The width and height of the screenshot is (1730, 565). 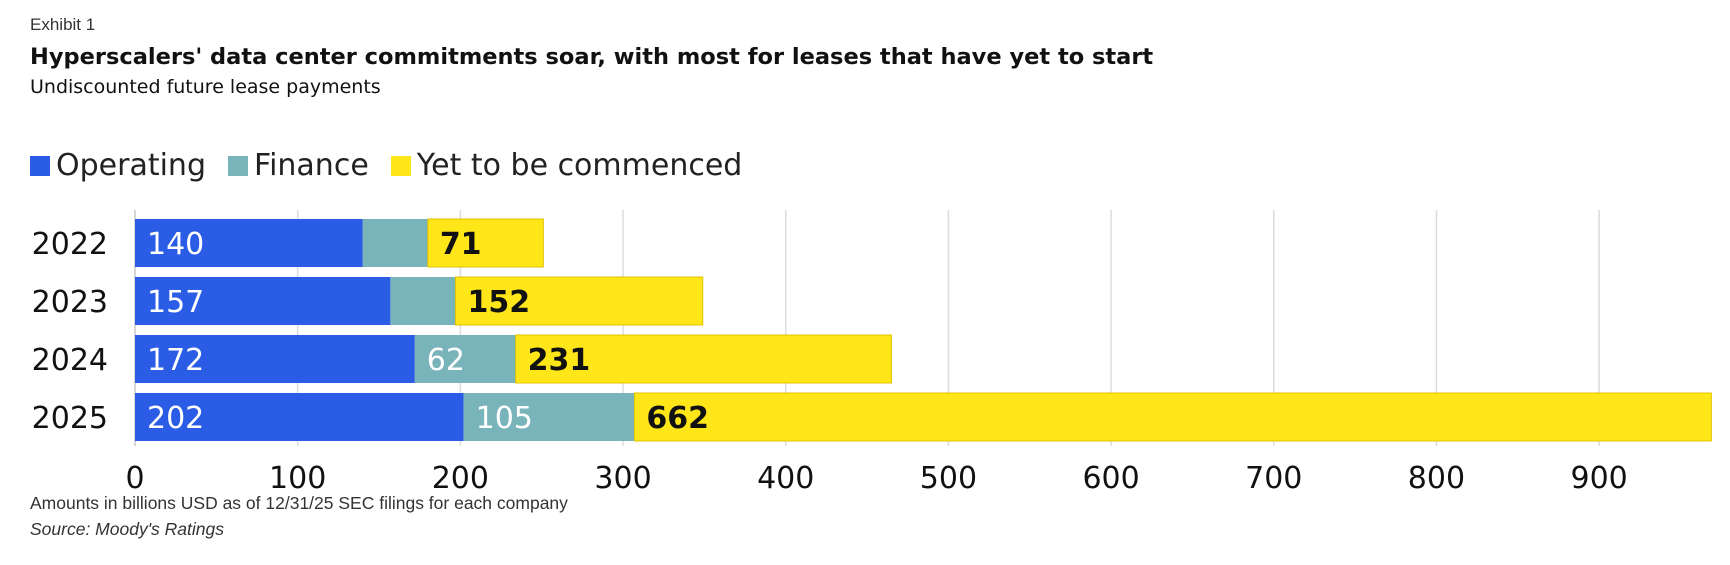 I want to click on chart-legend: Operating Finance Yet to be commenced, so click(x=397, y=166).